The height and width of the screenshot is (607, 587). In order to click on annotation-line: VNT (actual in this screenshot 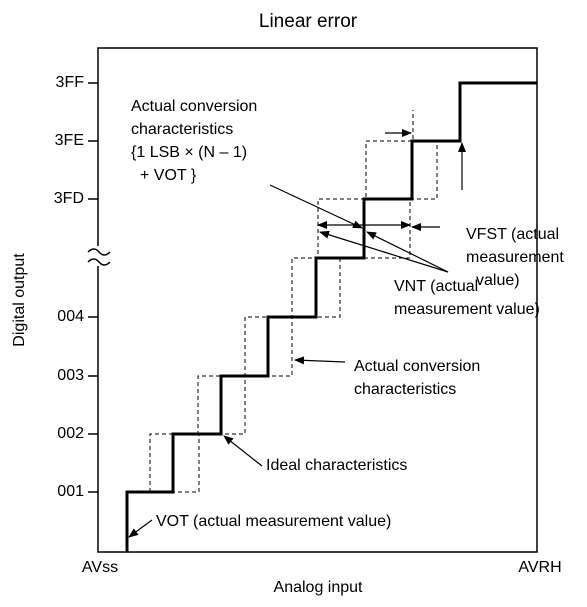, I will do `click(436, 286)`.